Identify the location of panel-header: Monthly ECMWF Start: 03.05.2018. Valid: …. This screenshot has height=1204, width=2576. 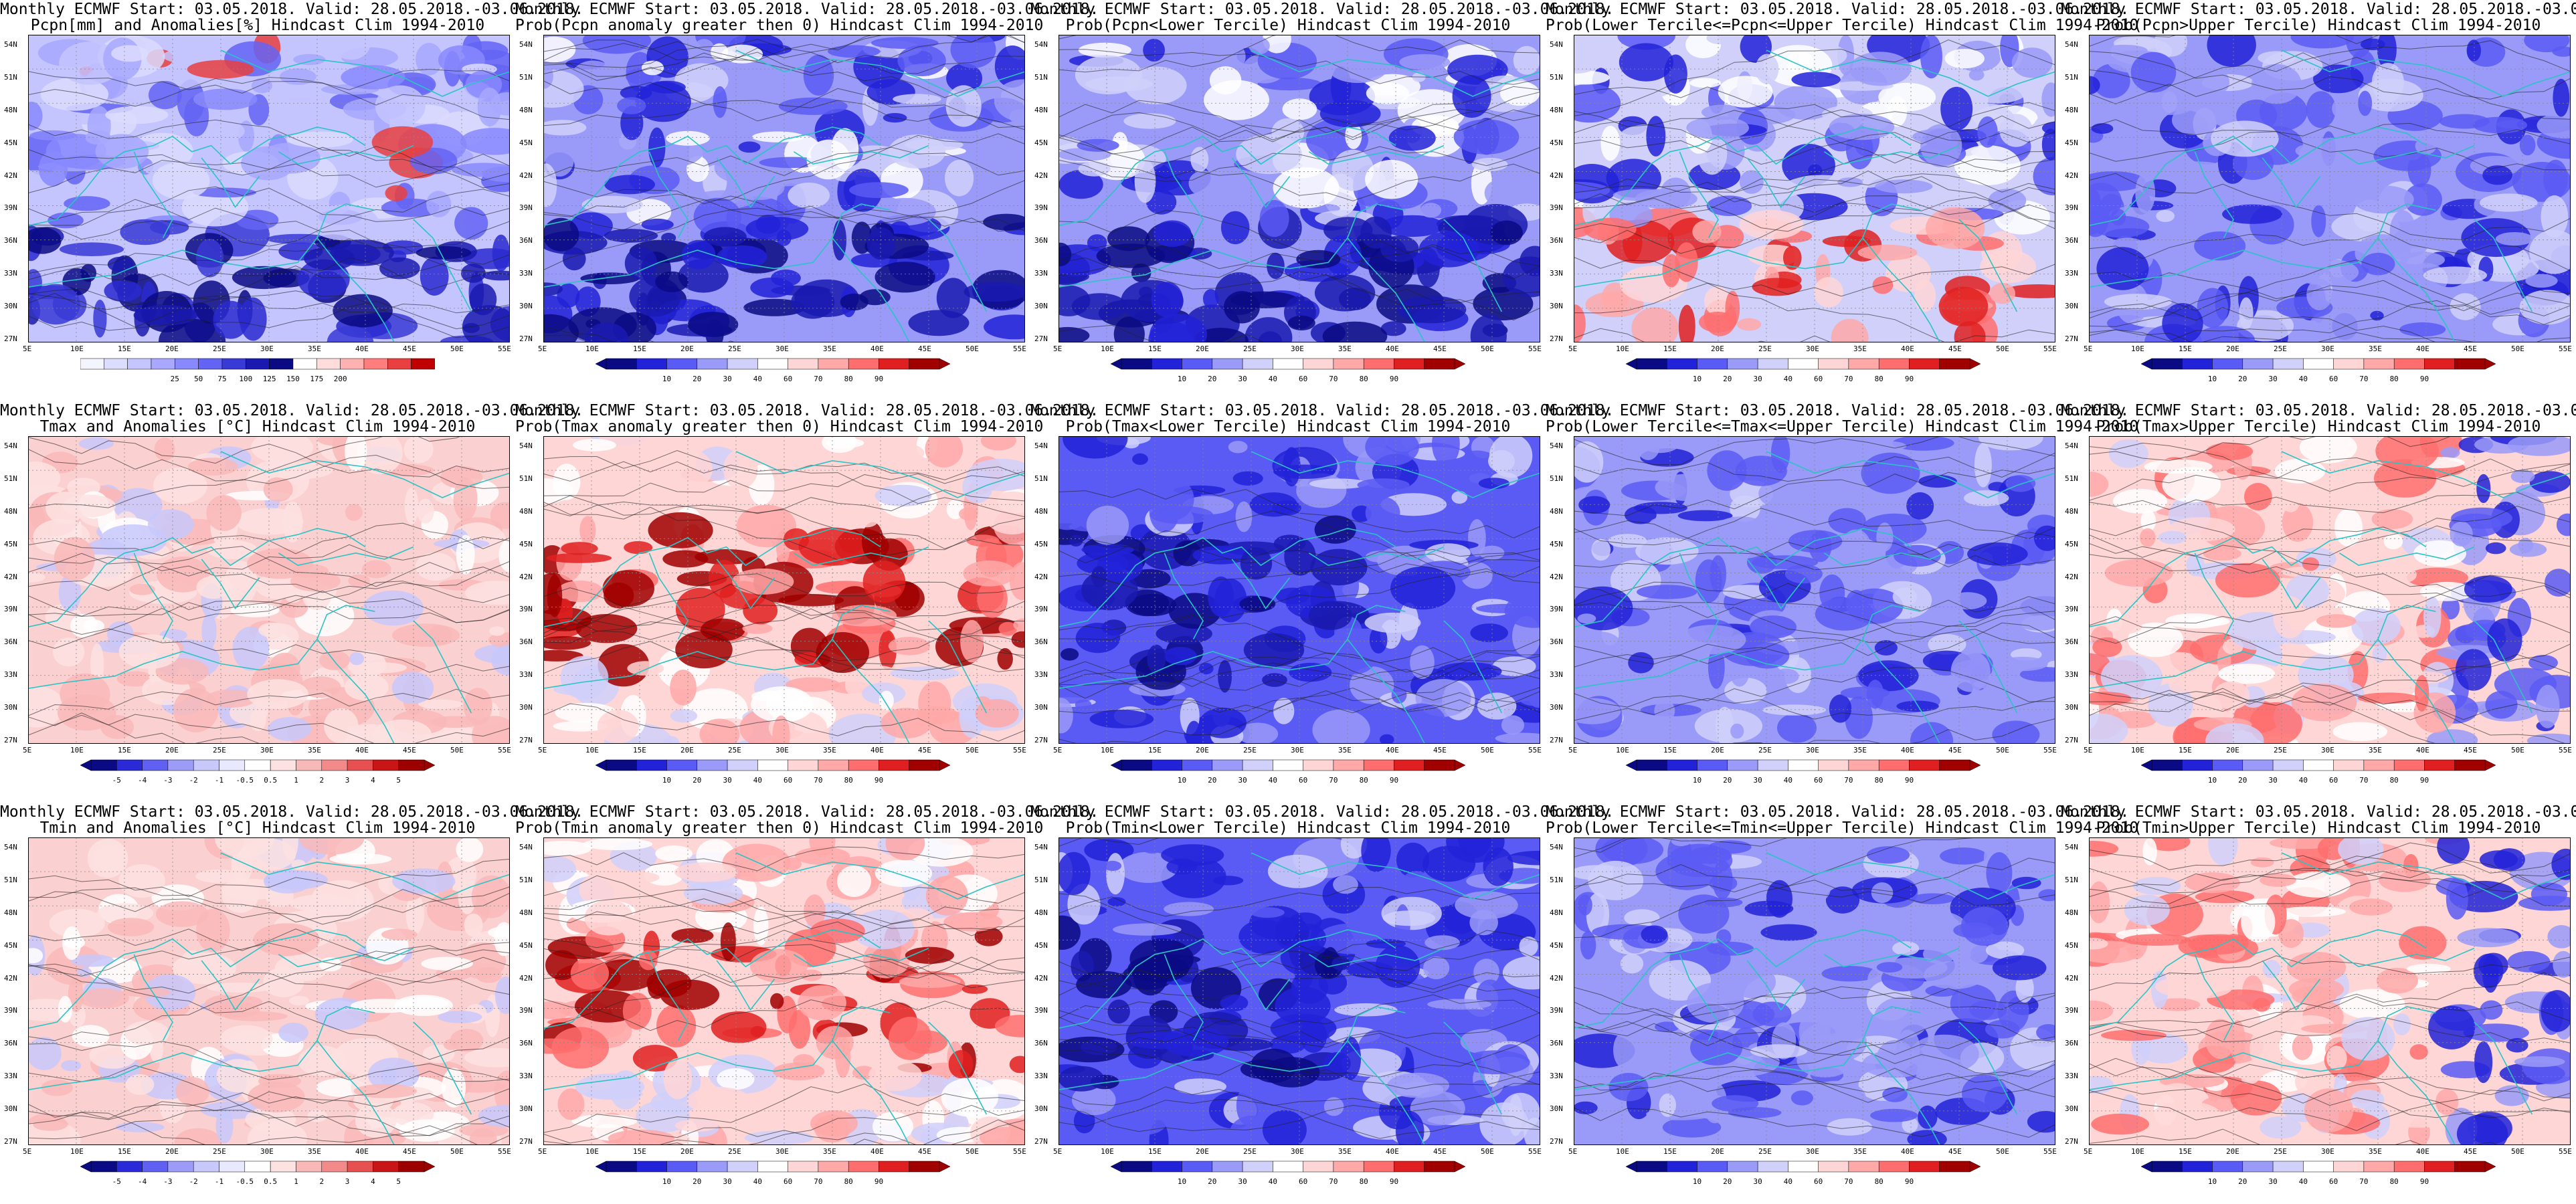
(807, 9).